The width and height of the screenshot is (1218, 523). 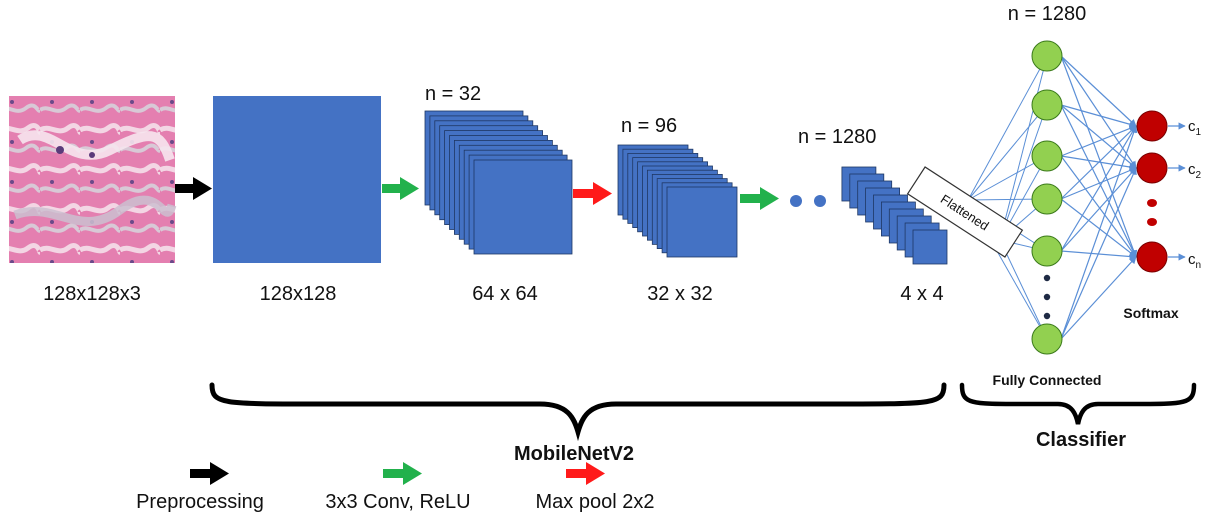 What do you see at coordinates (93, 179) in the screenshot?
I see `input-image` at bounding box center [93, 179].